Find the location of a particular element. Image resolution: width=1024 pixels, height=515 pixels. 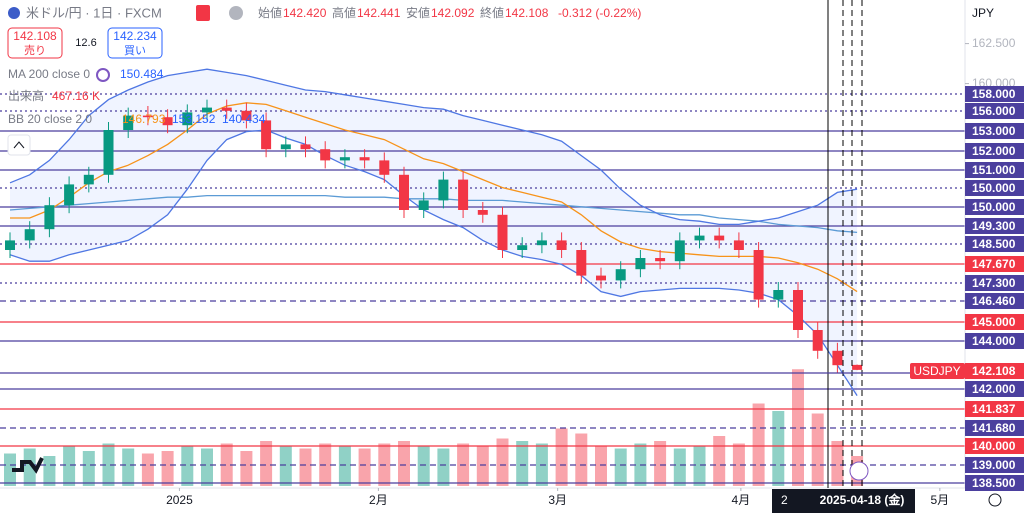

price-label: 144.000 is located at coordinates (994, 341).